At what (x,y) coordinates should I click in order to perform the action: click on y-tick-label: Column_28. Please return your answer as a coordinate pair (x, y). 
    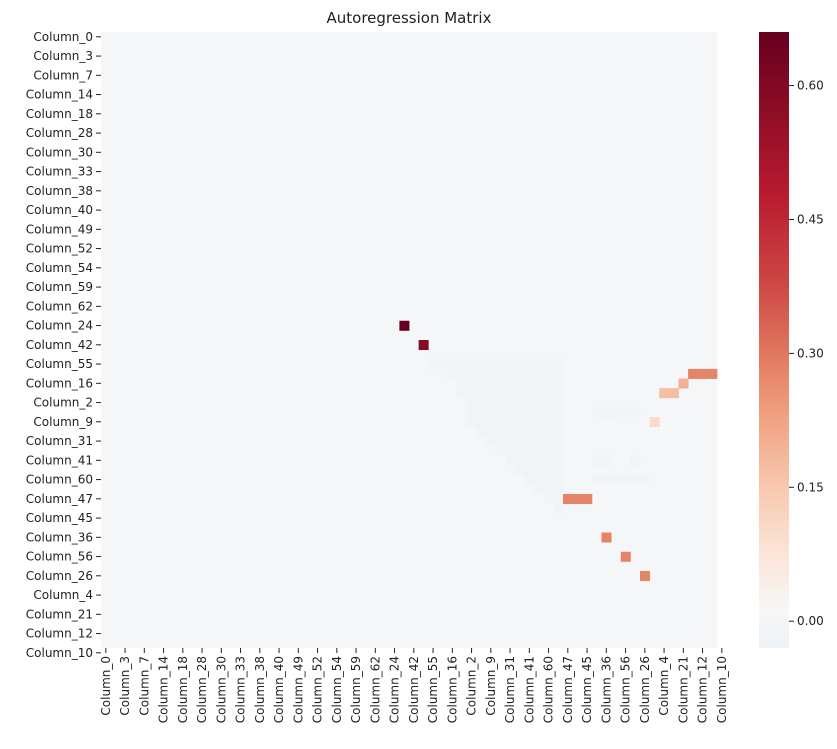
    Looking at the image, I should click on (59, 133).